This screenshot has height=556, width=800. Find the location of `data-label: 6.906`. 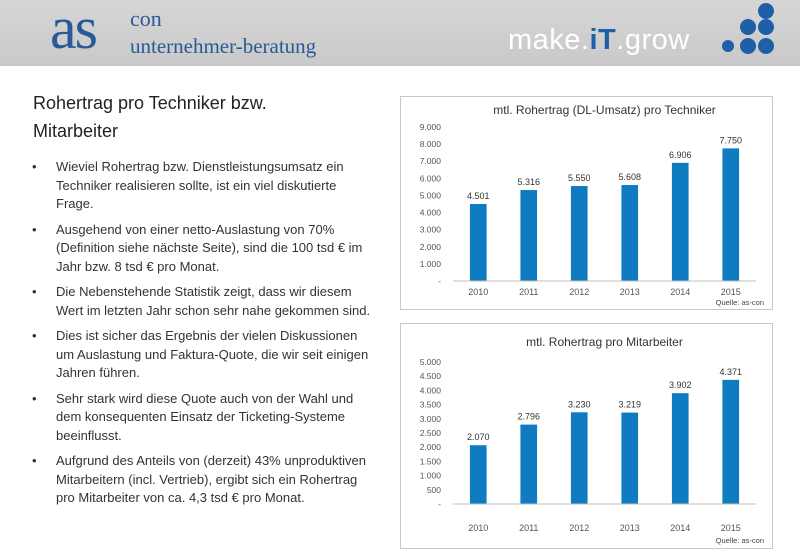

data-label: 6.906 is located at coordinates (680, 155).